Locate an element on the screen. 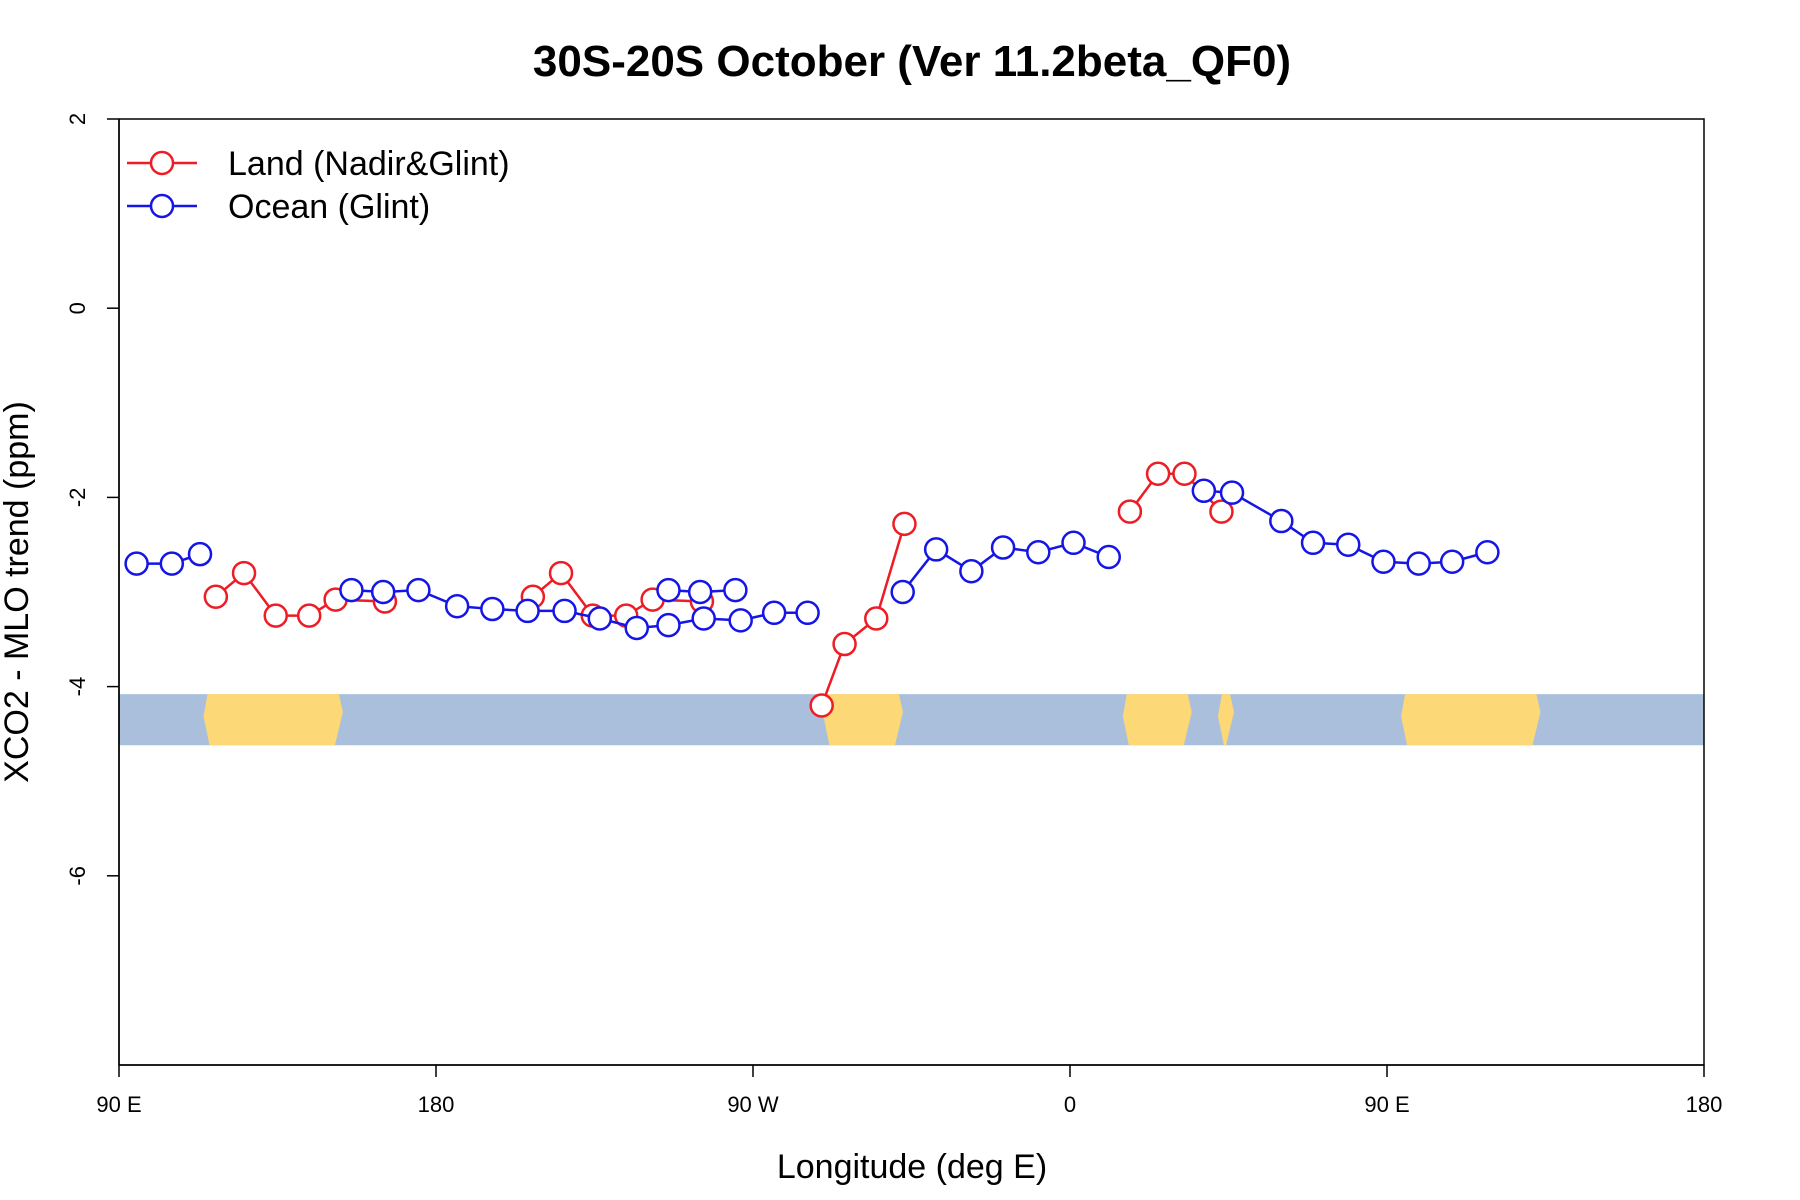 The image size is (1800, 1200). legend-marker-ocean is located at coordinates (162, 206).